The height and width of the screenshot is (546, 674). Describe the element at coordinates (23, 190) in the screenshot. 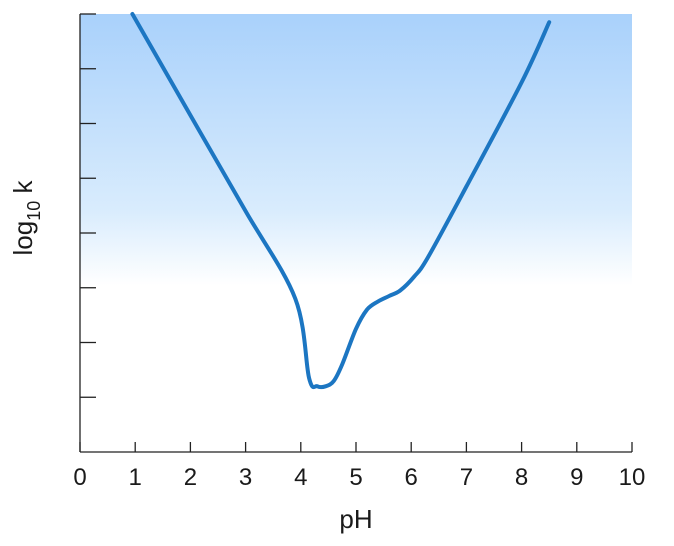

I see `y-axis-title-rest: k` at that location.